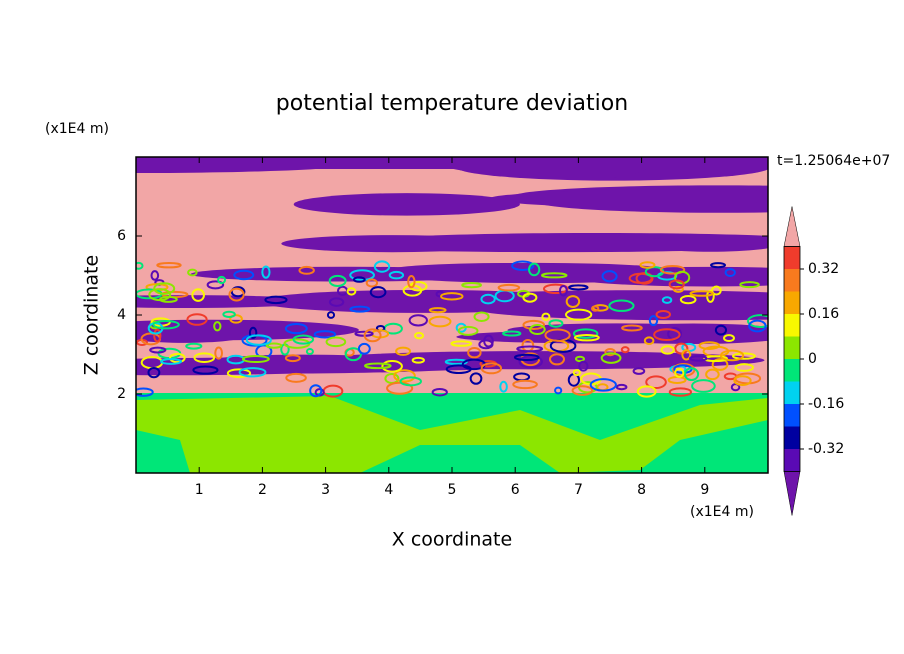 The height and width of the screenshot is (654, 904). I want to click on time-label: t=1.25064e+07, so click(833, 161).